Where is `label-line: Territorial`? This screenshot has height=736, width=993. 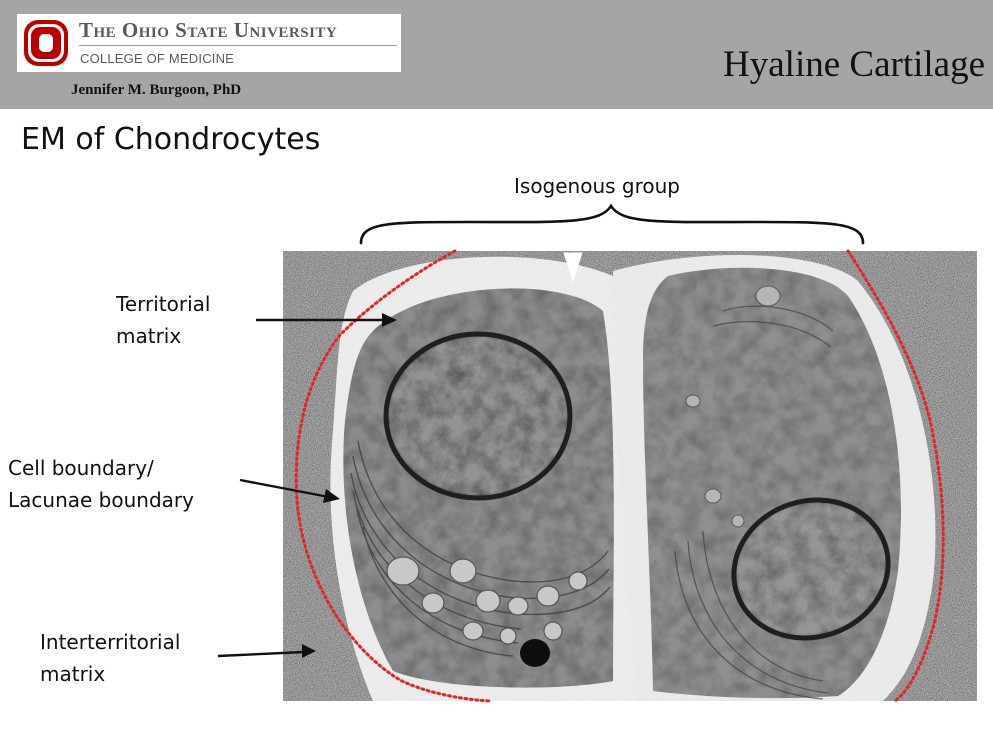 label-line: Territorial is located at coordinates (163, 304).